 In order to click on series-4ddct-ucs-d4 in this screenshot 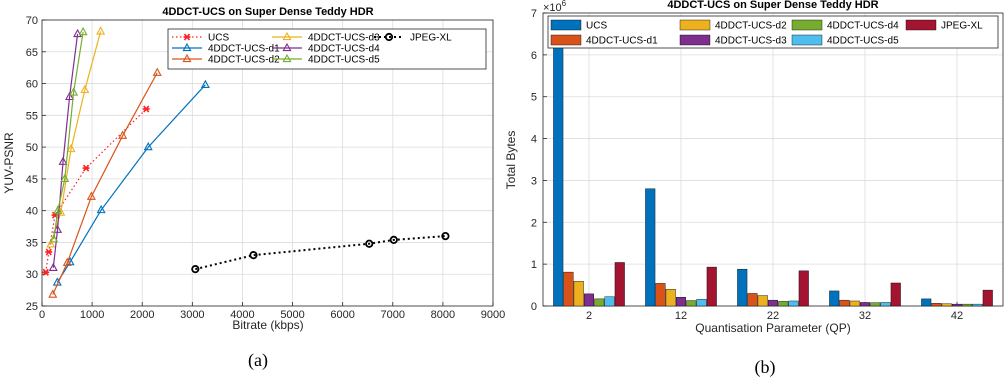, I will do `click(65, 150)`.